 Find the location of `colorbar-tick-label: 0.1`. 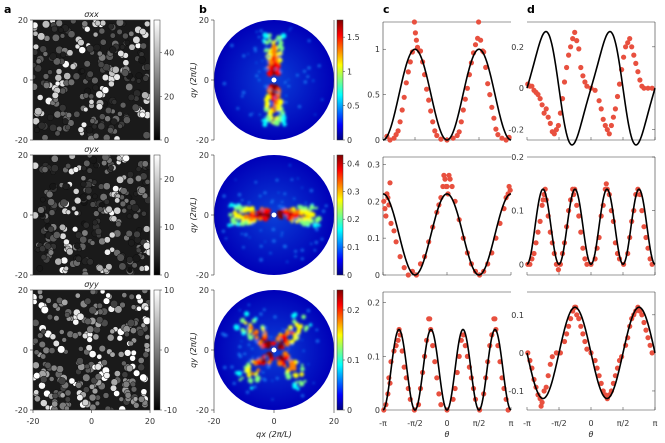

colorbar-tick-label: 0.1 is located at coordinates (353, 360).